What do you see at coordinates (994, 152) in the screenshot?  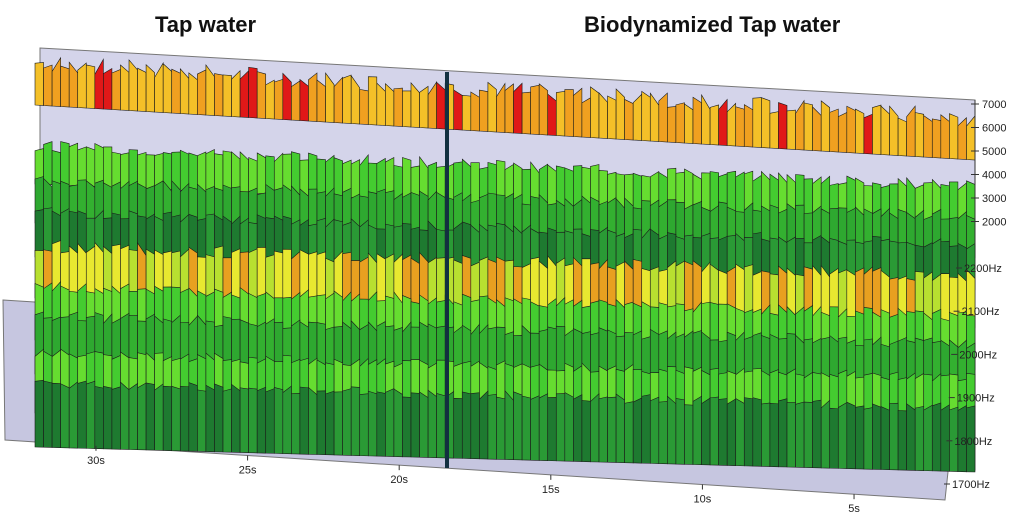 I see `z-tick-label: 5000` at bounding box center [994, 152].